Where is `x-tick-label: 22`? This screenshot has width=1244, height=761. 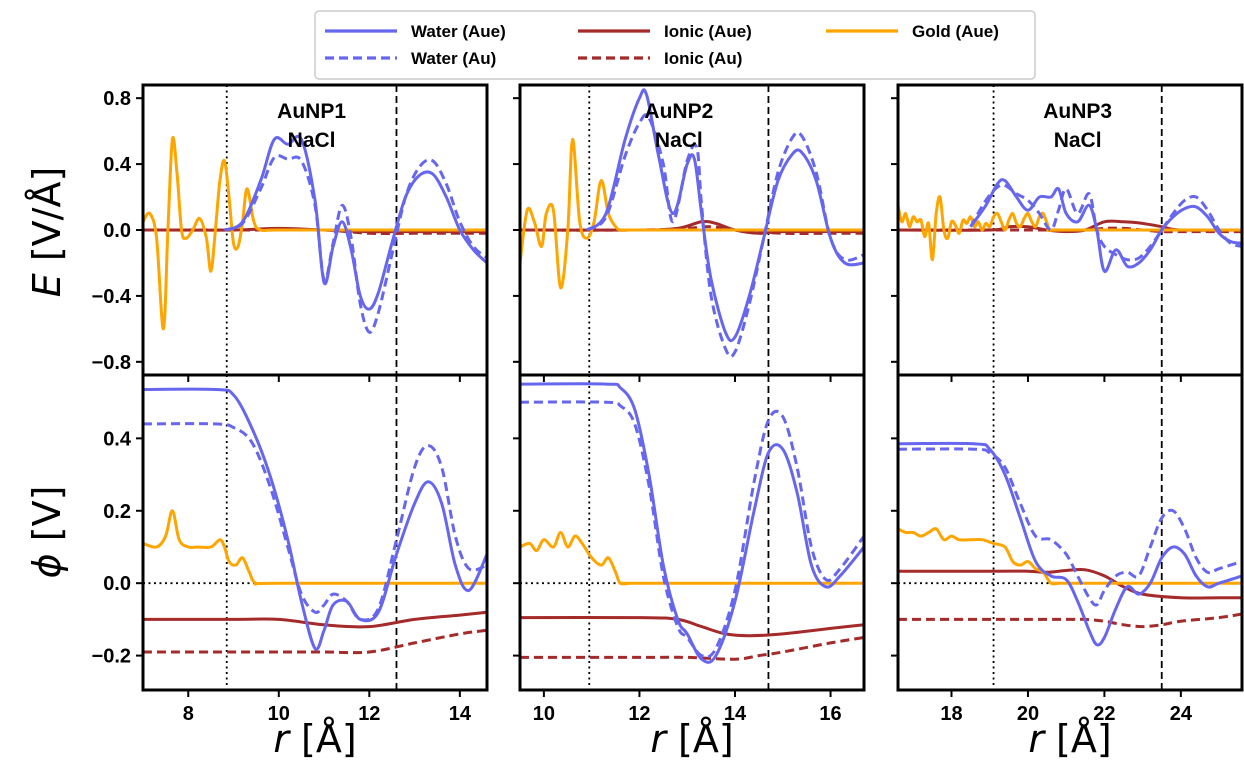
x-tick-label: 22 is located at coordinates (1104, 714).